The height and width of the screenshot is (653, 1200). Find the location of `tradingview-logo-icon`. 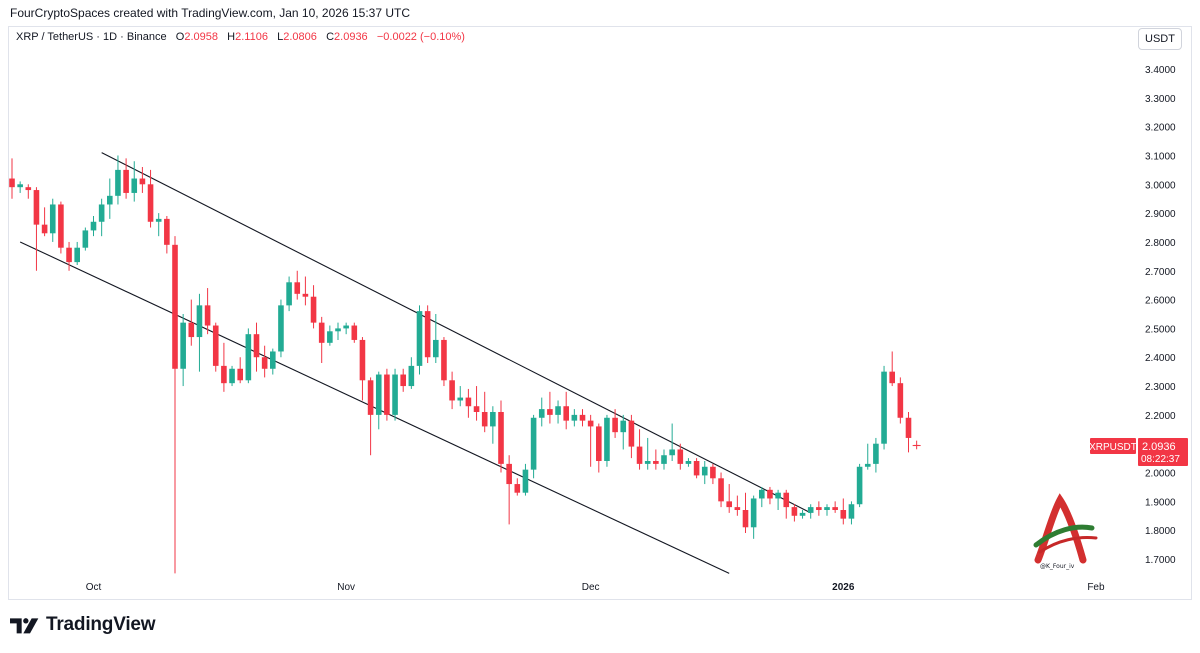

tradingview-logo-icon is located at coordinates (24, 626).